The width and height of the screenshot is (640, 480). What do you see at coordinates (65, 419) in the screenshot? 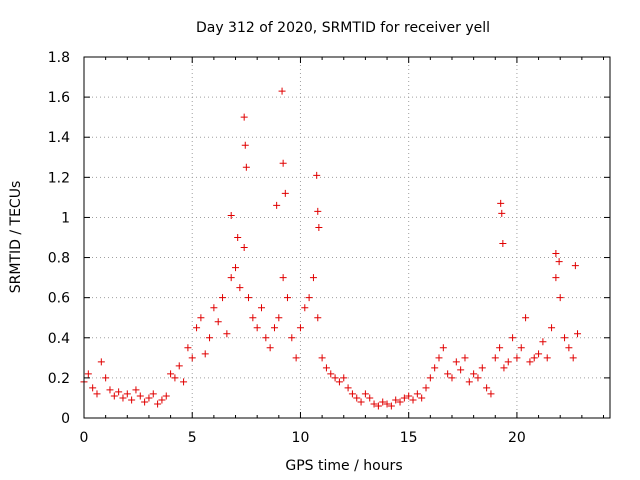
I see `y-tick-label: 0` at bounding box center [65, 419].